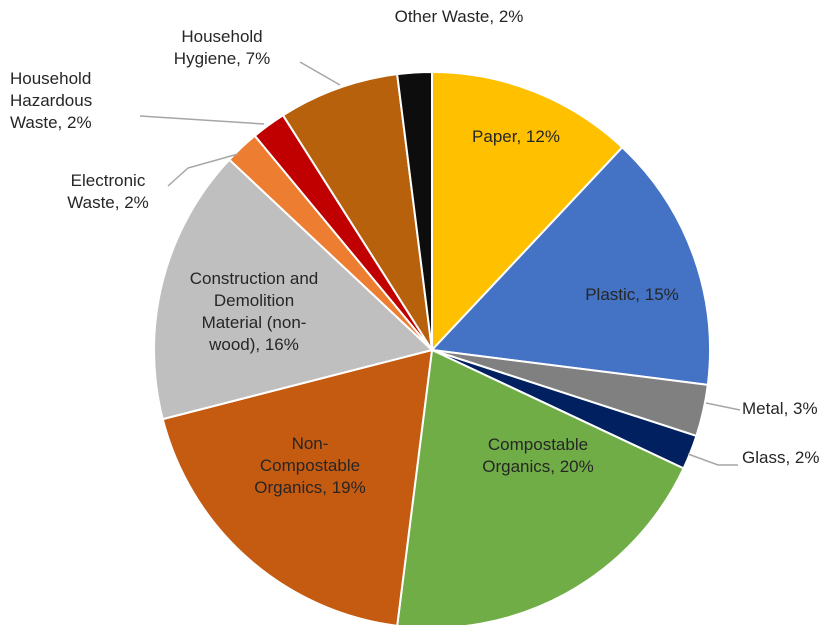  Describe the element at coordinates (108, 180) in the screenshot. I see `slice-label-line: Electronic` at that location.